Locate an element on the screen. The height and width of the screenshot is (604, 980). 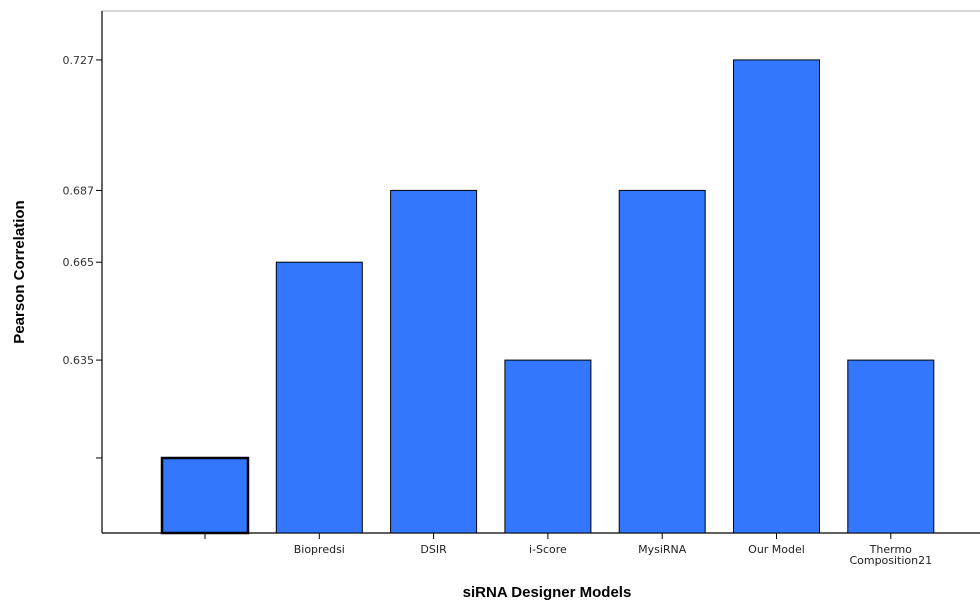
x-tick-label: Composition21 is located at coordinates (890, 560).